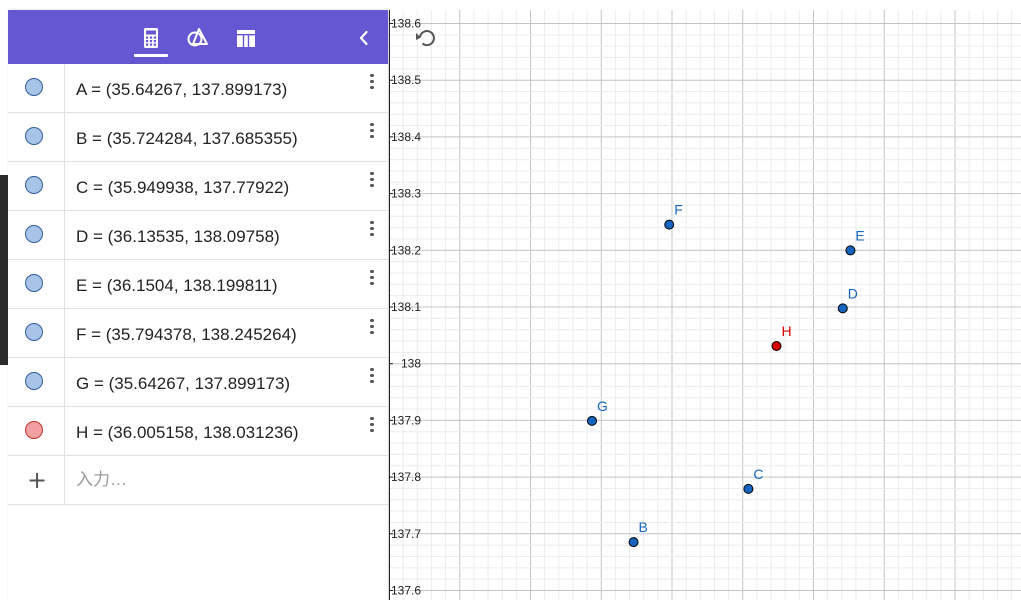  Describe the element at coordinates (425, 38) in the screenshot. I see `undo-icon` at that location.